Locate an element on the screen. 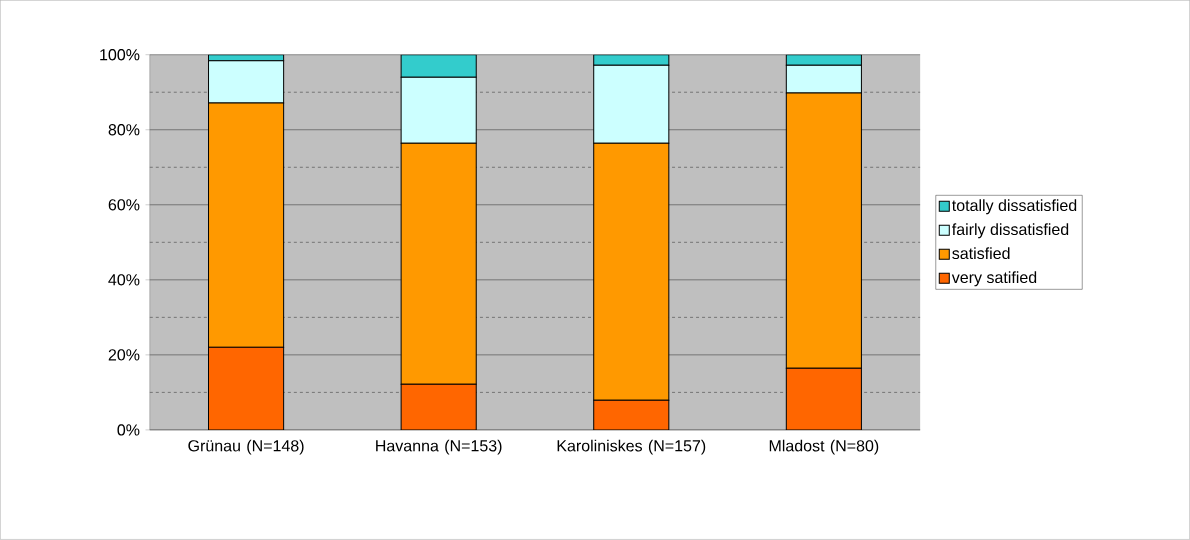 The width and height of the screenshot is (1190, 540). y-tick-label: 20% is located at coordinates (124, 355).